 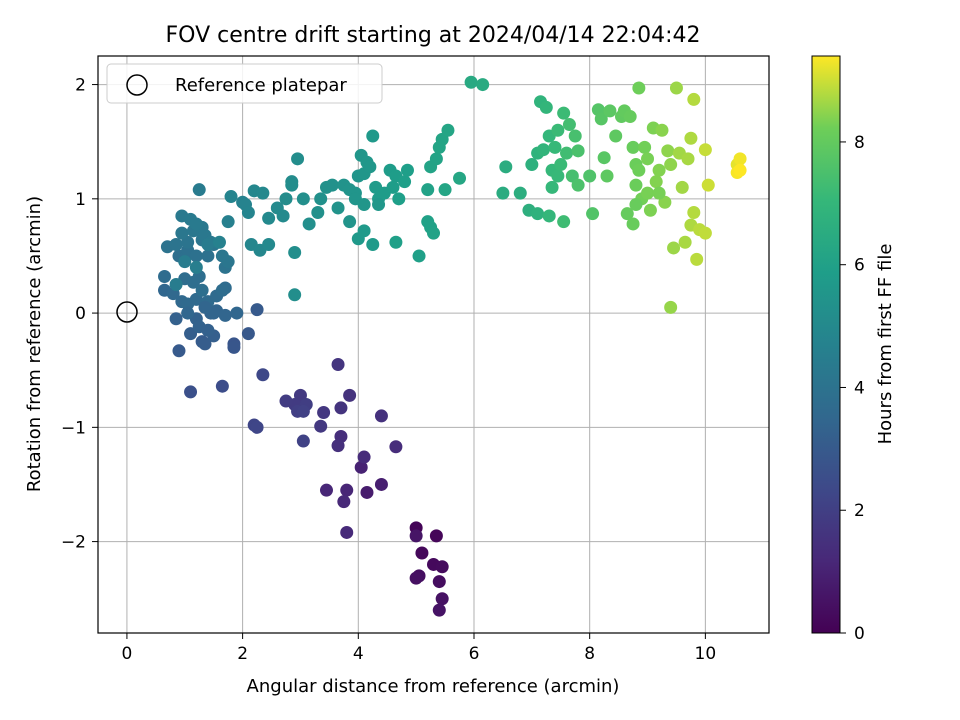 What do you see at coordinates (73, 543) in the screenshot?
I see `y-tick-label: −2` at bounding box center [73, 543].